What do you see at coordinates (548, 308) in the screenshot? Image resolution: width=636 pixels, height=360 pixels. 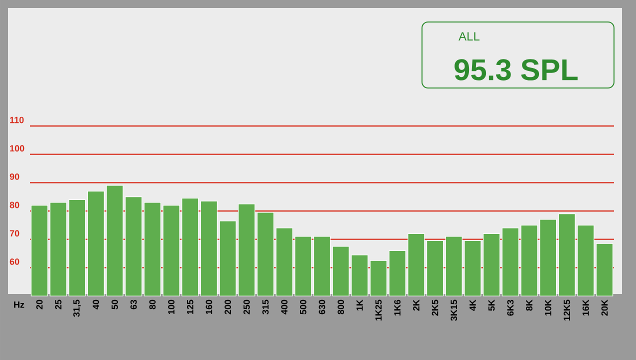 I see `x-tick-label: 10K` at bounding box center [548, 308].